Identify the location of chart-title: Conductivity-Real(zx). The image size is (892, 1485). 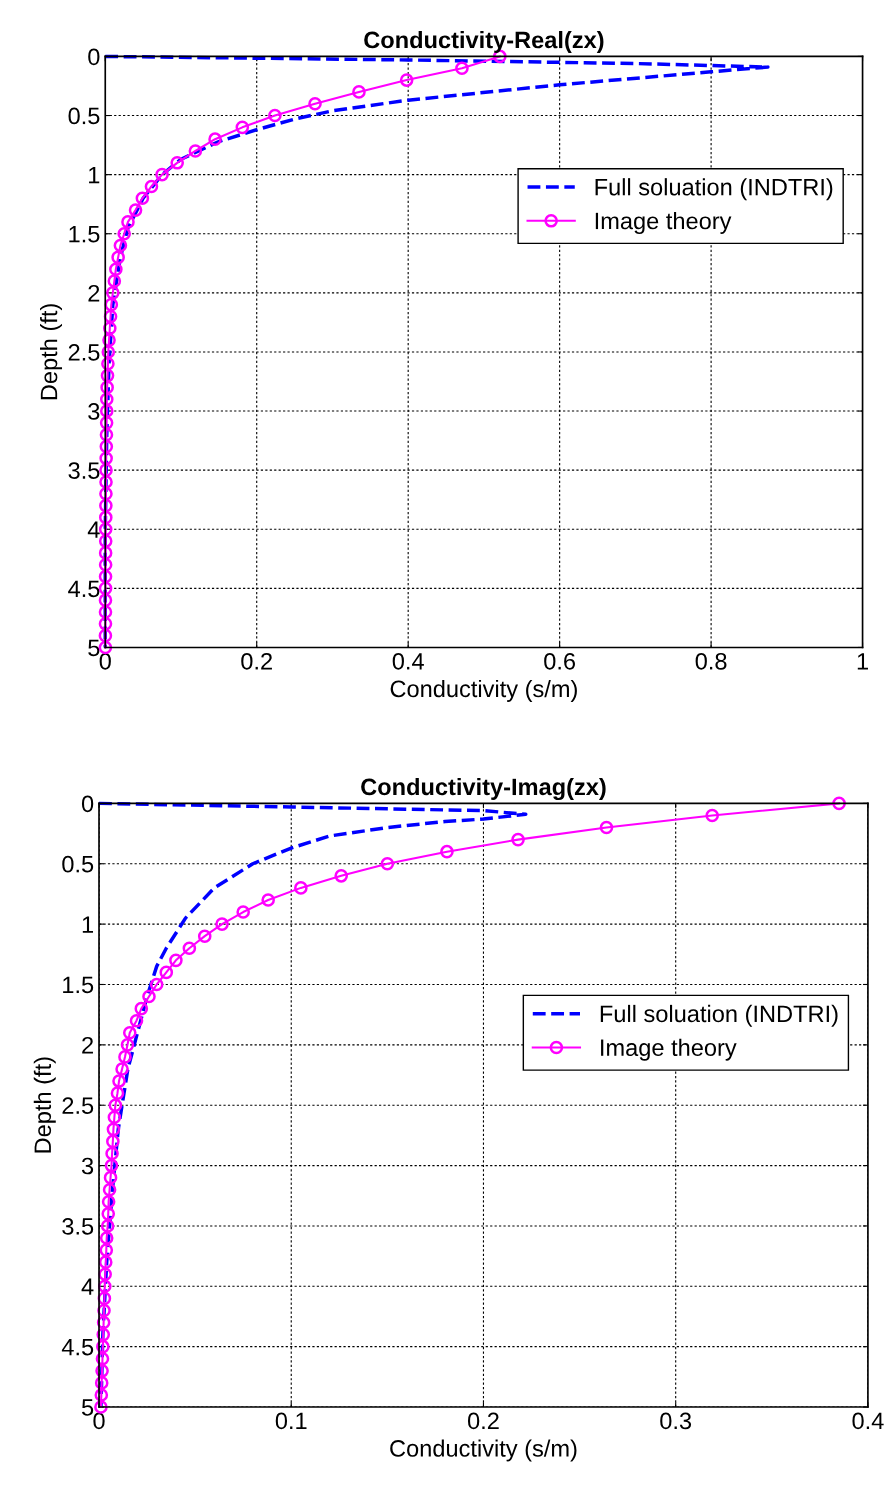
(484, 41).